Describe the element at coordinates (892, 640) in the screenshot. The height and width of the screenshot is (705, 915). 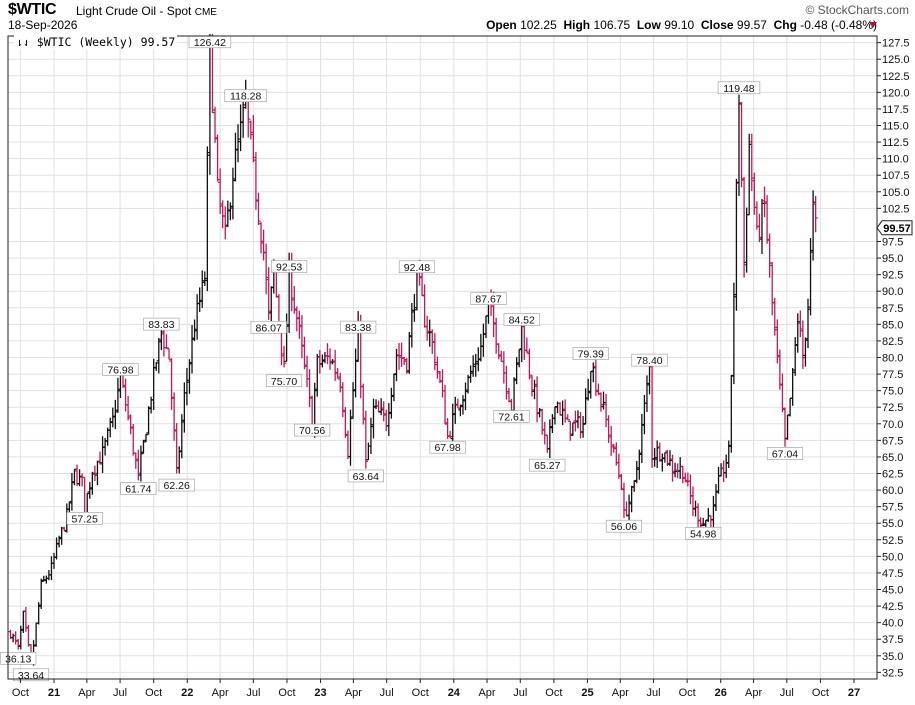
I see `y-tick-label: 37.5` at that location.